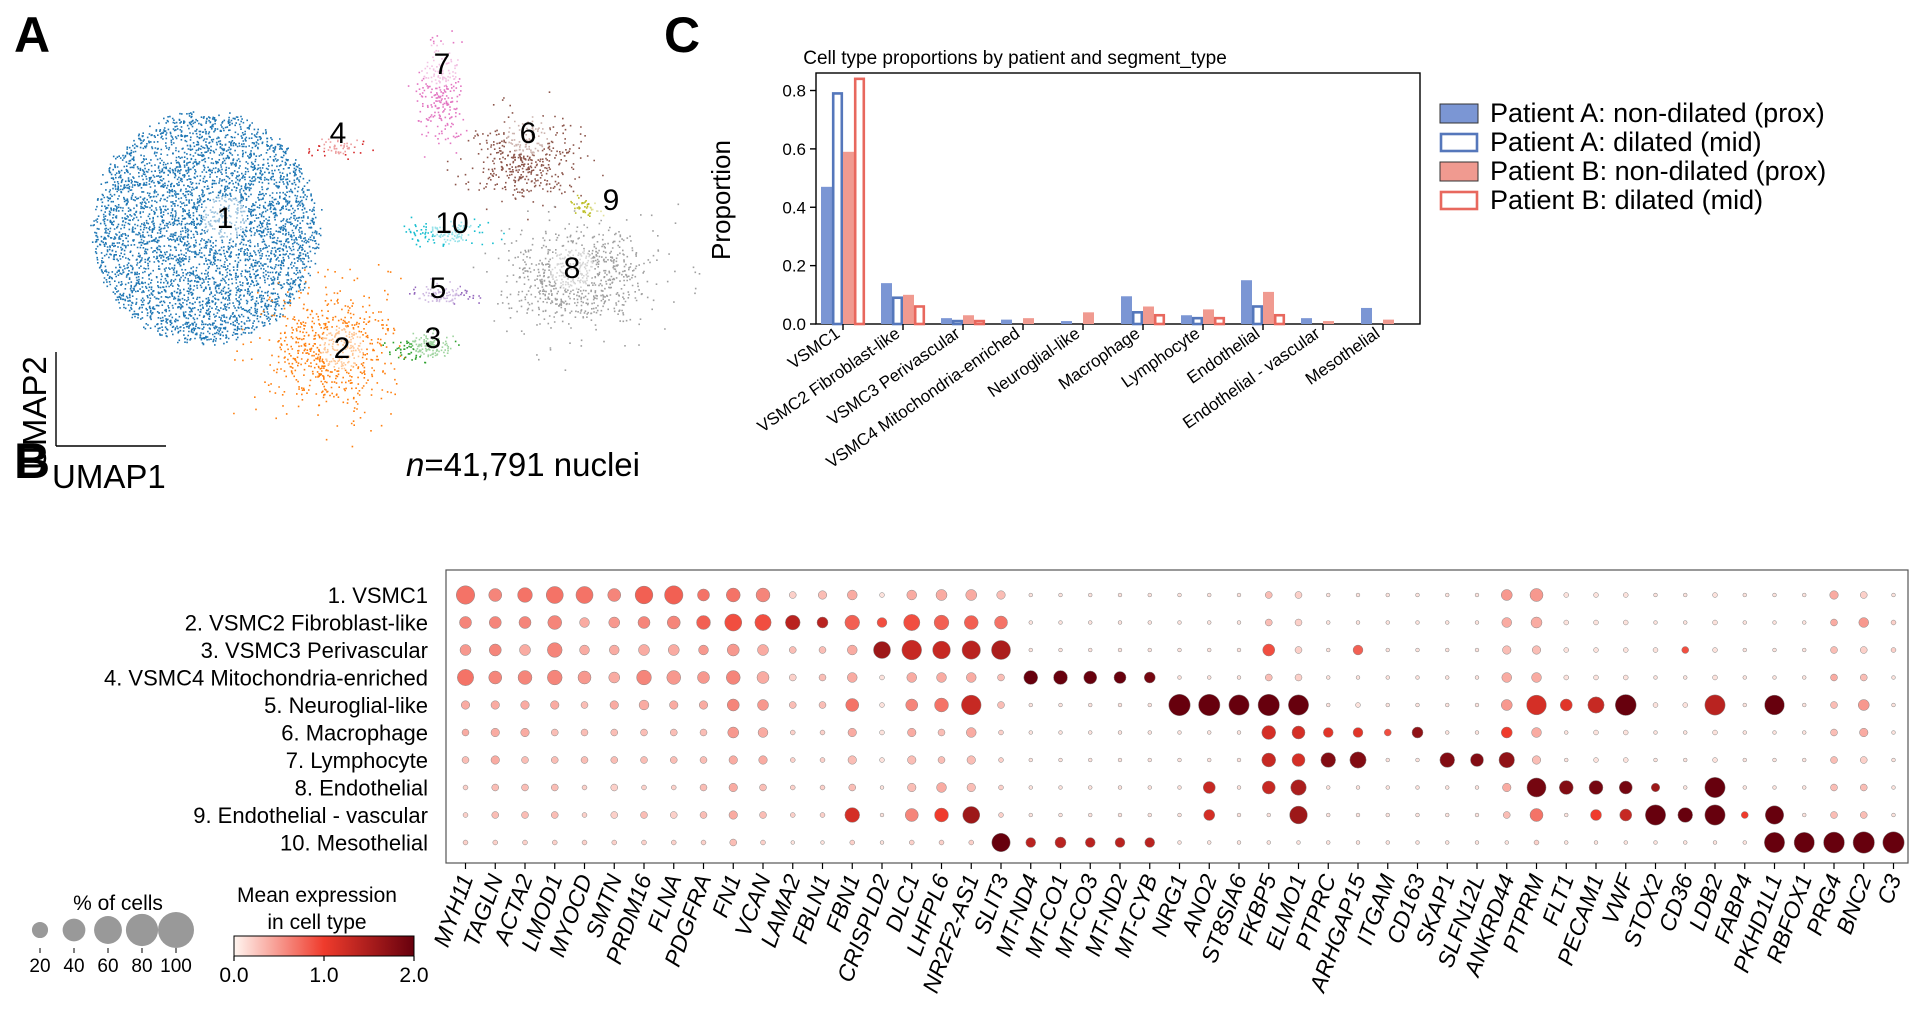 The width and height of the screenshot is (1924, 1029). I want to click on size-legend-dot, so click(74, 930).